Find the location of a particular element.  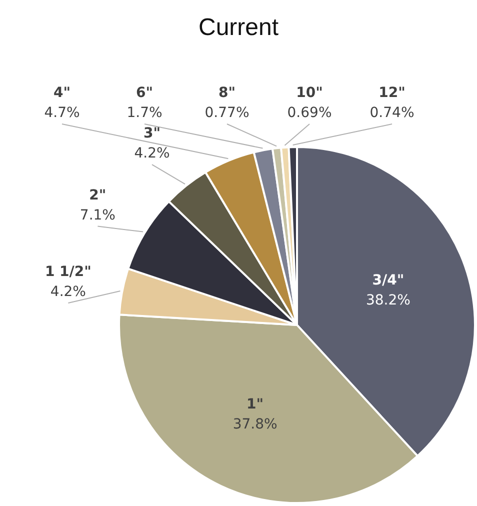

data-label: 1.7% is located at coordinates (144, 113).